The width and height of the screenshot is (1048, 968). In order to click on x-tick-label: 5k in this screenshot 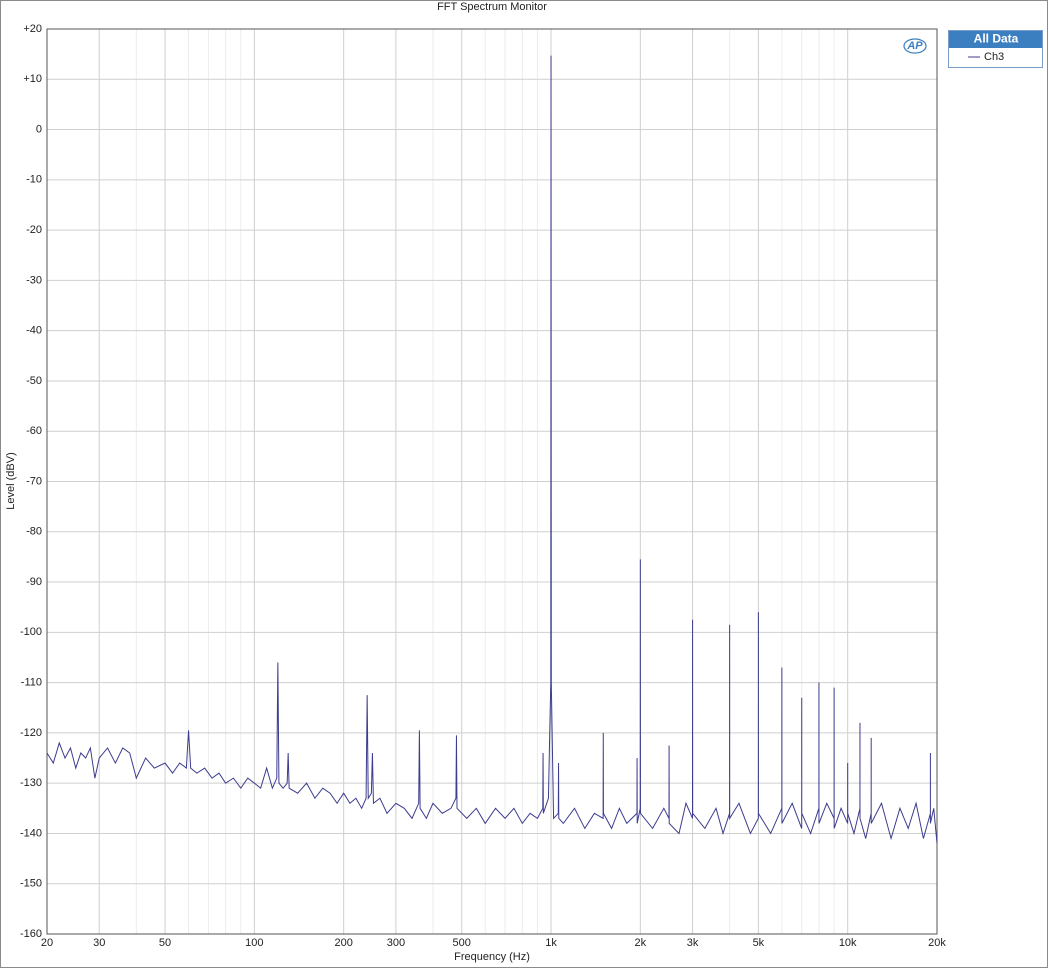, I will do `click(759, 943)`.